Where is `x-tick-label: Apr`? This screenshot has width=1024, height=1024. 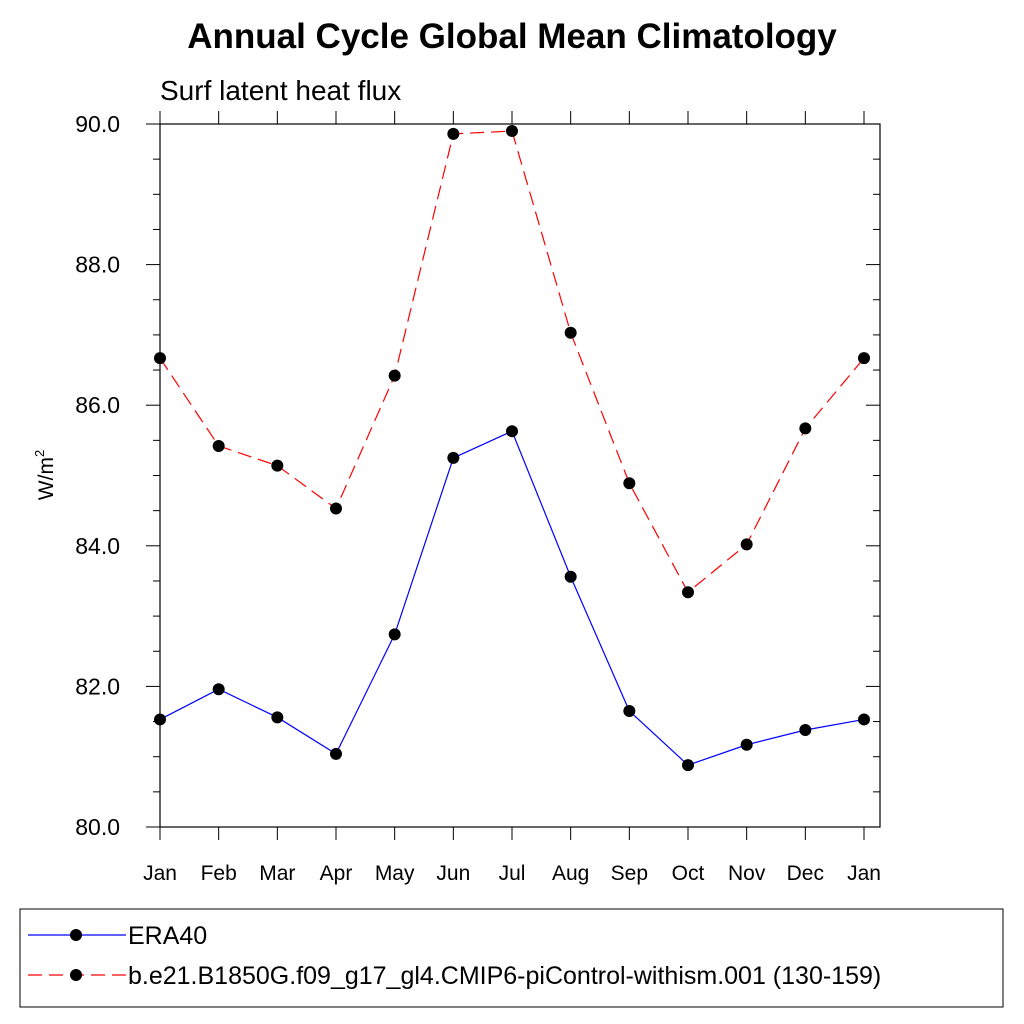 x-tick-label: Apr is located at coordinates (336, 873).